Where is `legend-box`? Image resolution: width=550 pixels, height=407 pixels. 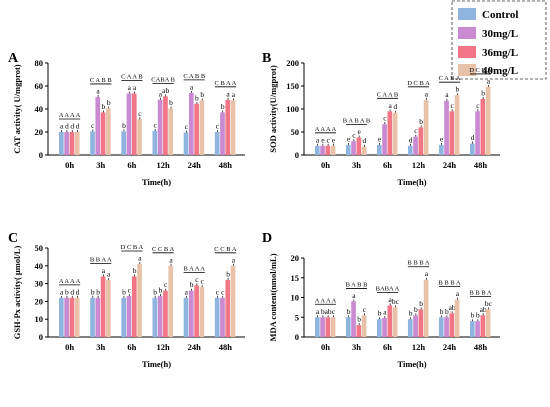 legend-box is located at coordinates (499, 40).